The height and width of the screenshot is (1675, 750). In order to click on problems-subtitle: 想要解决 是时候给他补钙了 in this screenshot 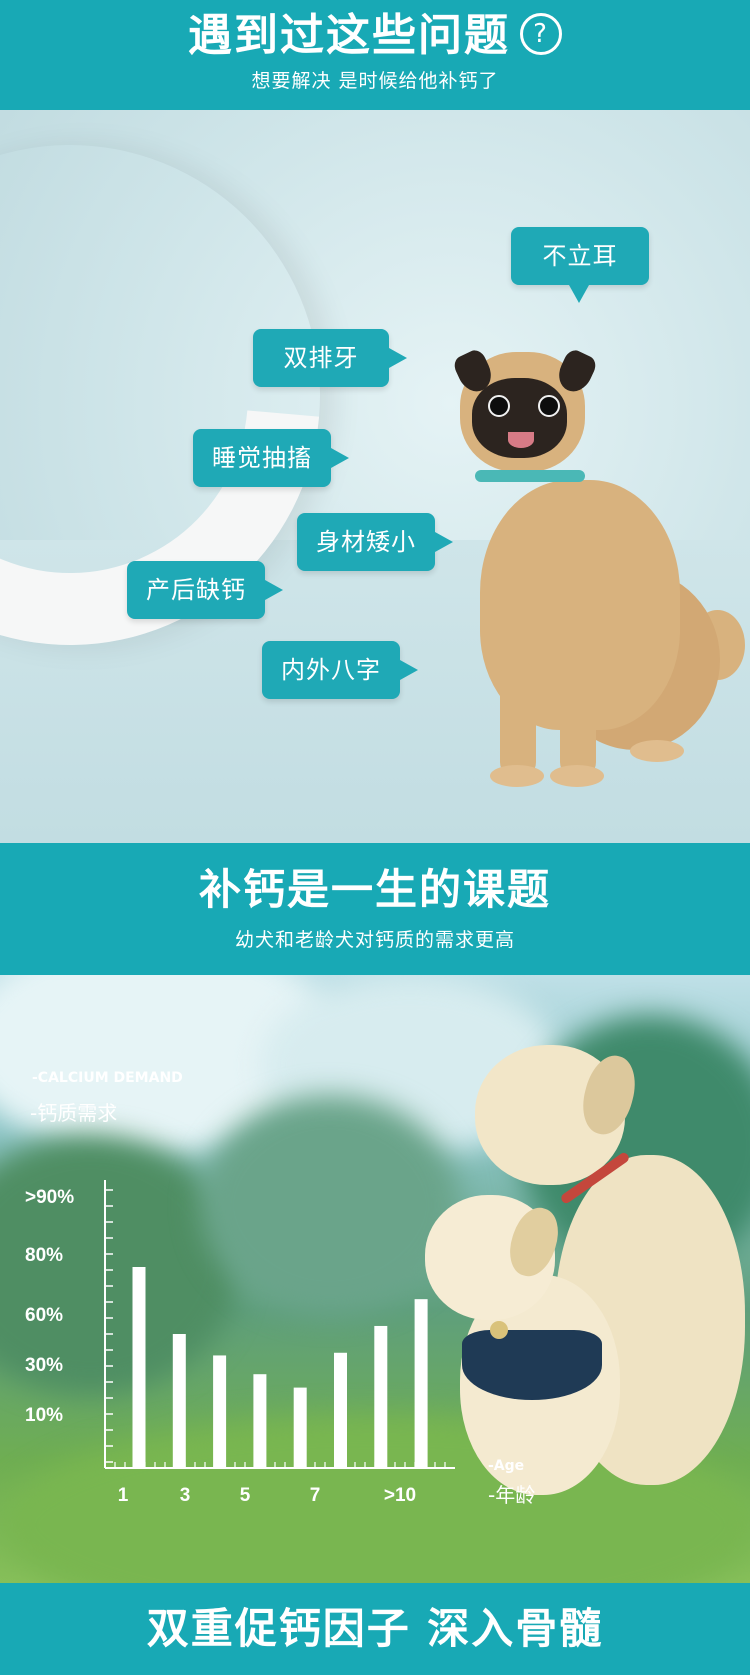, I will do `click(375, 81)`.